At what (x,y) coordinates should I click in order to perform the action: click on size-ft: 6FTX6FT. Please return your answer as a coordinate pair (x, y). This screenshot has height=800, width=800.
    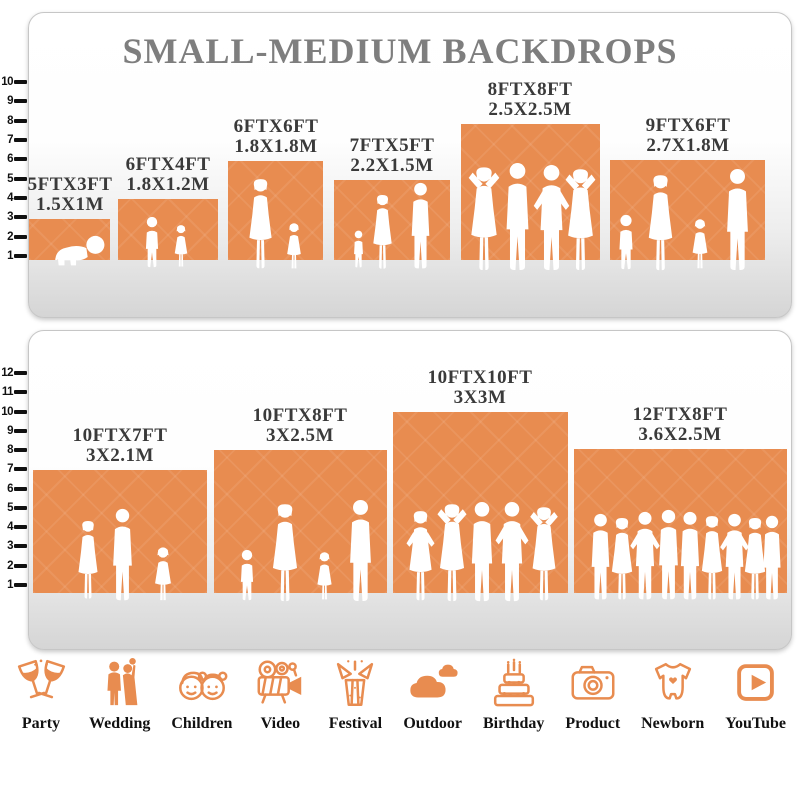
    Looking at the image, I should click on (276, 126).